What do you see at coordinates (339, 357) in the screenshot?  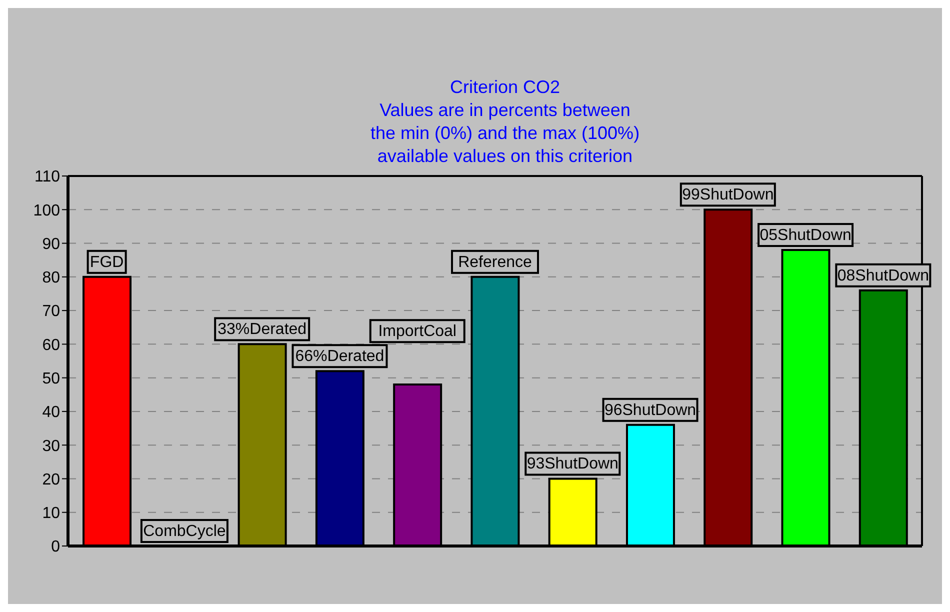 I see `x-tick-label: 66%Derated` at bounding box center [339, 357].